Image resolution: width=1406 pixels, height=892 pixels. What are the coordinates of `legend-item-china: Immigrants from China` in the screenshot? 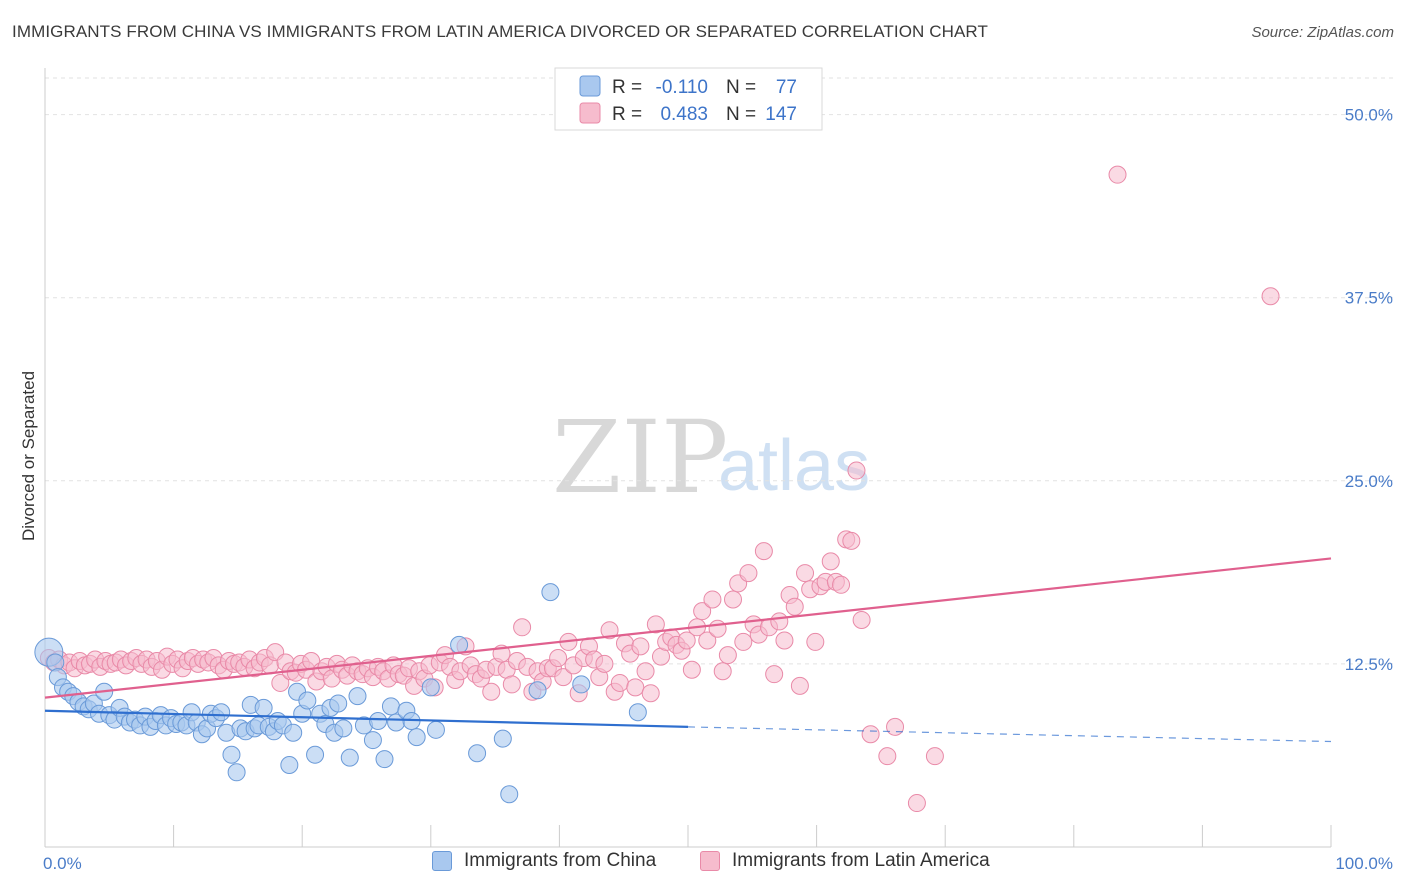 It's located at (544, 861).